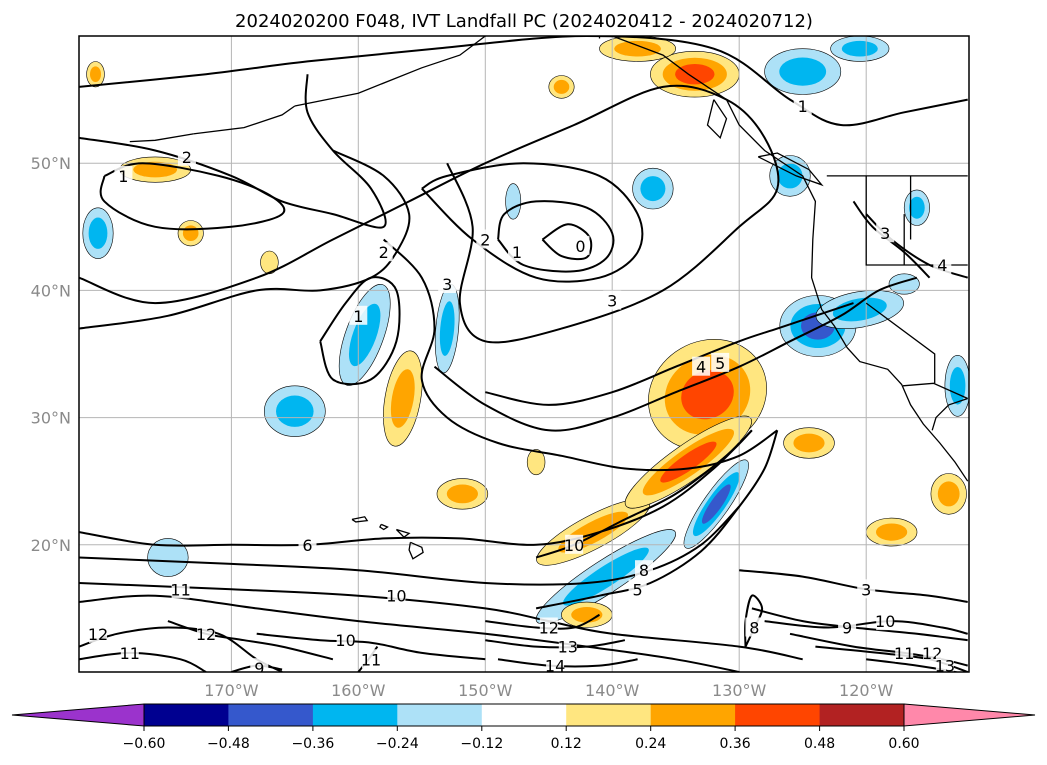  Describe the element at coordinates (78, 715) in the screenshot. I see `colorbar-under-arrow` at that location.